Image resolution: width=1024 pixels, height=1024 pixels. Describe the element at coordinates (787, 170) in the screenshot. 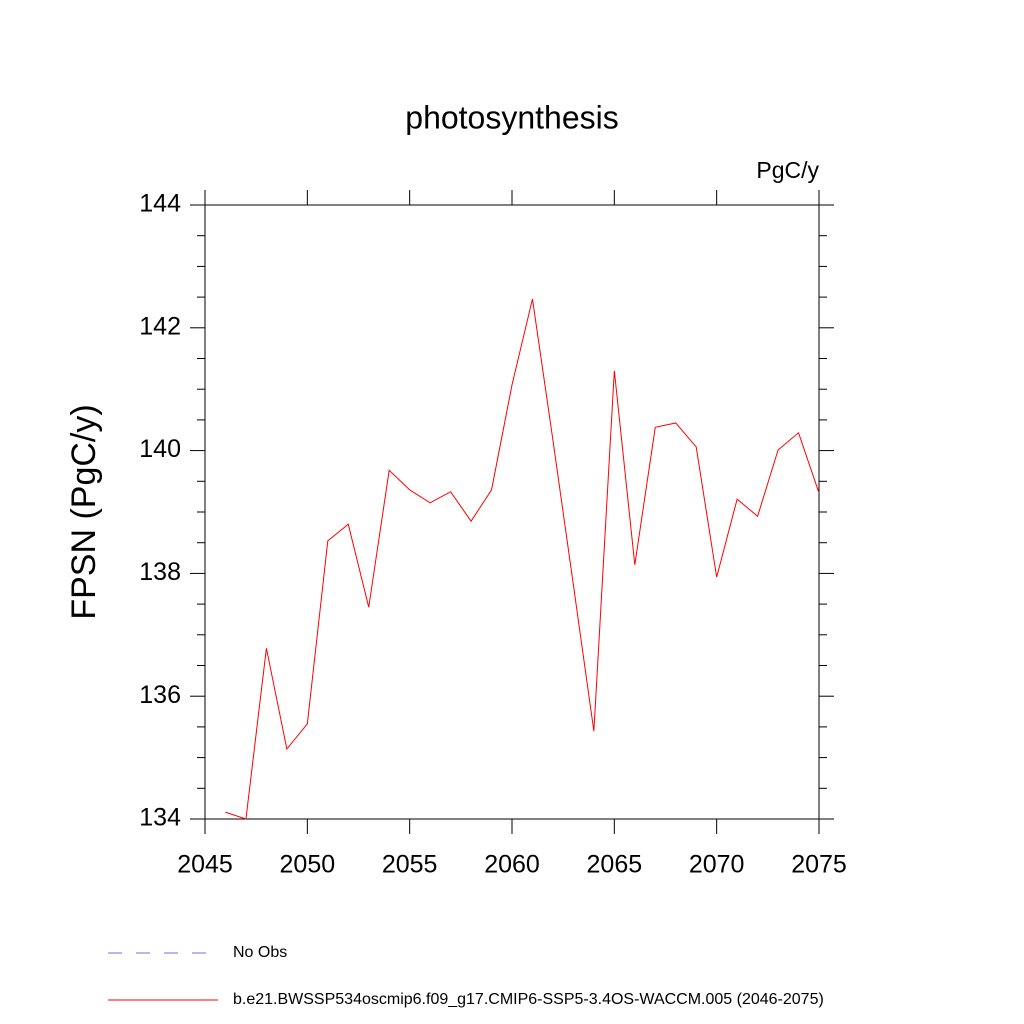

I see `units-label: PgC/y` at that location.